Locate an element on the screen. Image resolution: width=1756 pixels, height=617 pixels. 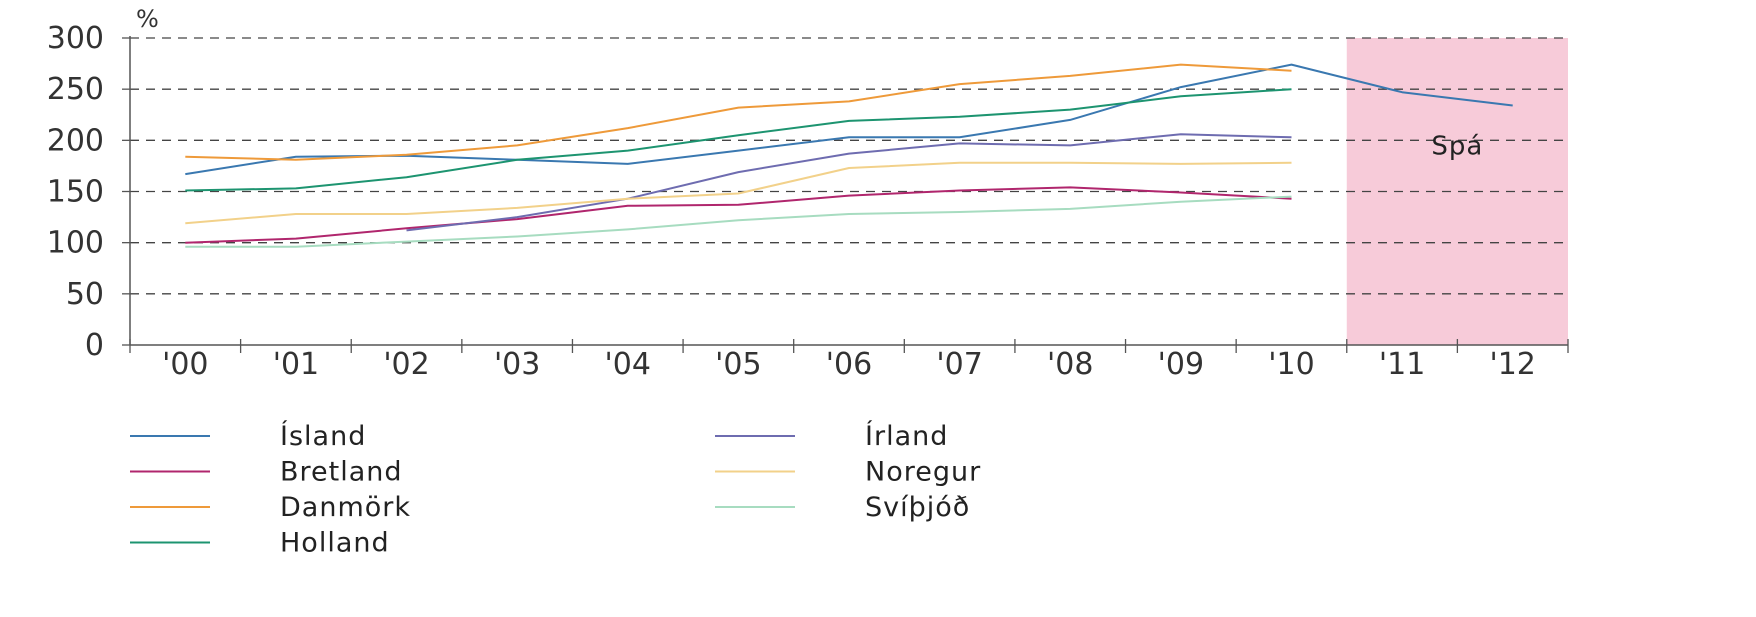
y-tick-label: 0 is located at coordinates (94, 345).